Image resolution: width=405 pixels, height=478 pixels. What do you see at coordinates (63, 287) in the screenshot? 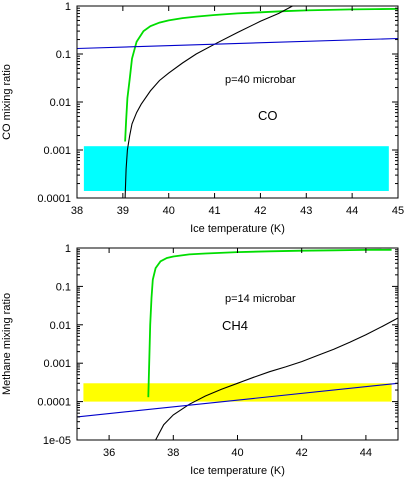
I see `c1-ytick-label-4: 0.1` at bounding box center [63, 287].